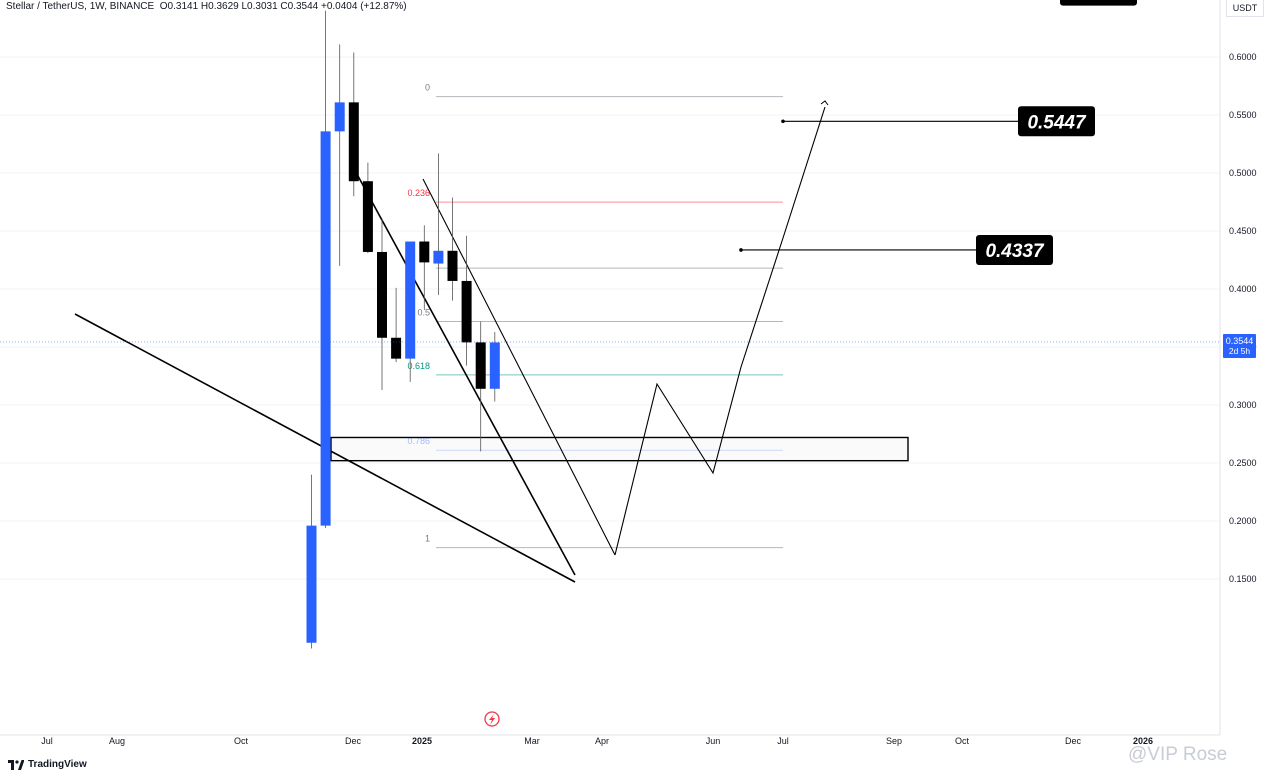 The width and height of the screenshot is (1280, 779). Describe the element at coordinates (1245, 8) in the screenshot. I see `currency-button: USDT` at that location.